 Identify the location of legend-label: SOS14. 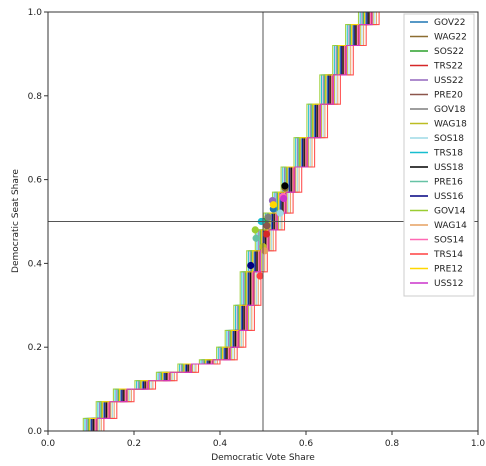
(449, 241).